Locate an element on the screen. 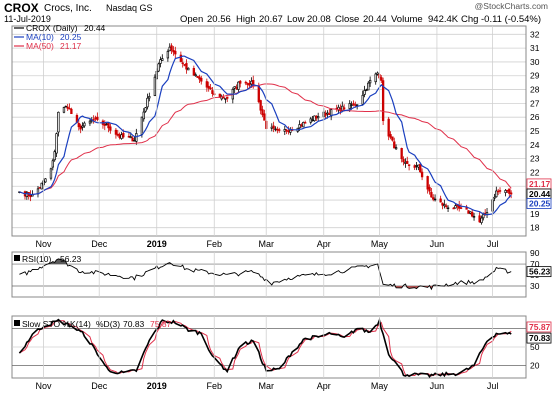 This screenshot has height=418, width=552. volume-value: 942.4K is located at coordinates (443, 19).